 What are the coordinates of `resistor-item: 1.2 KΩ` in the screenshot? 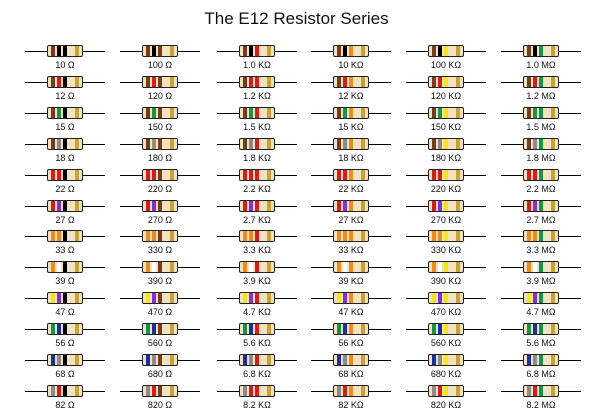 It's located at (257, 90).